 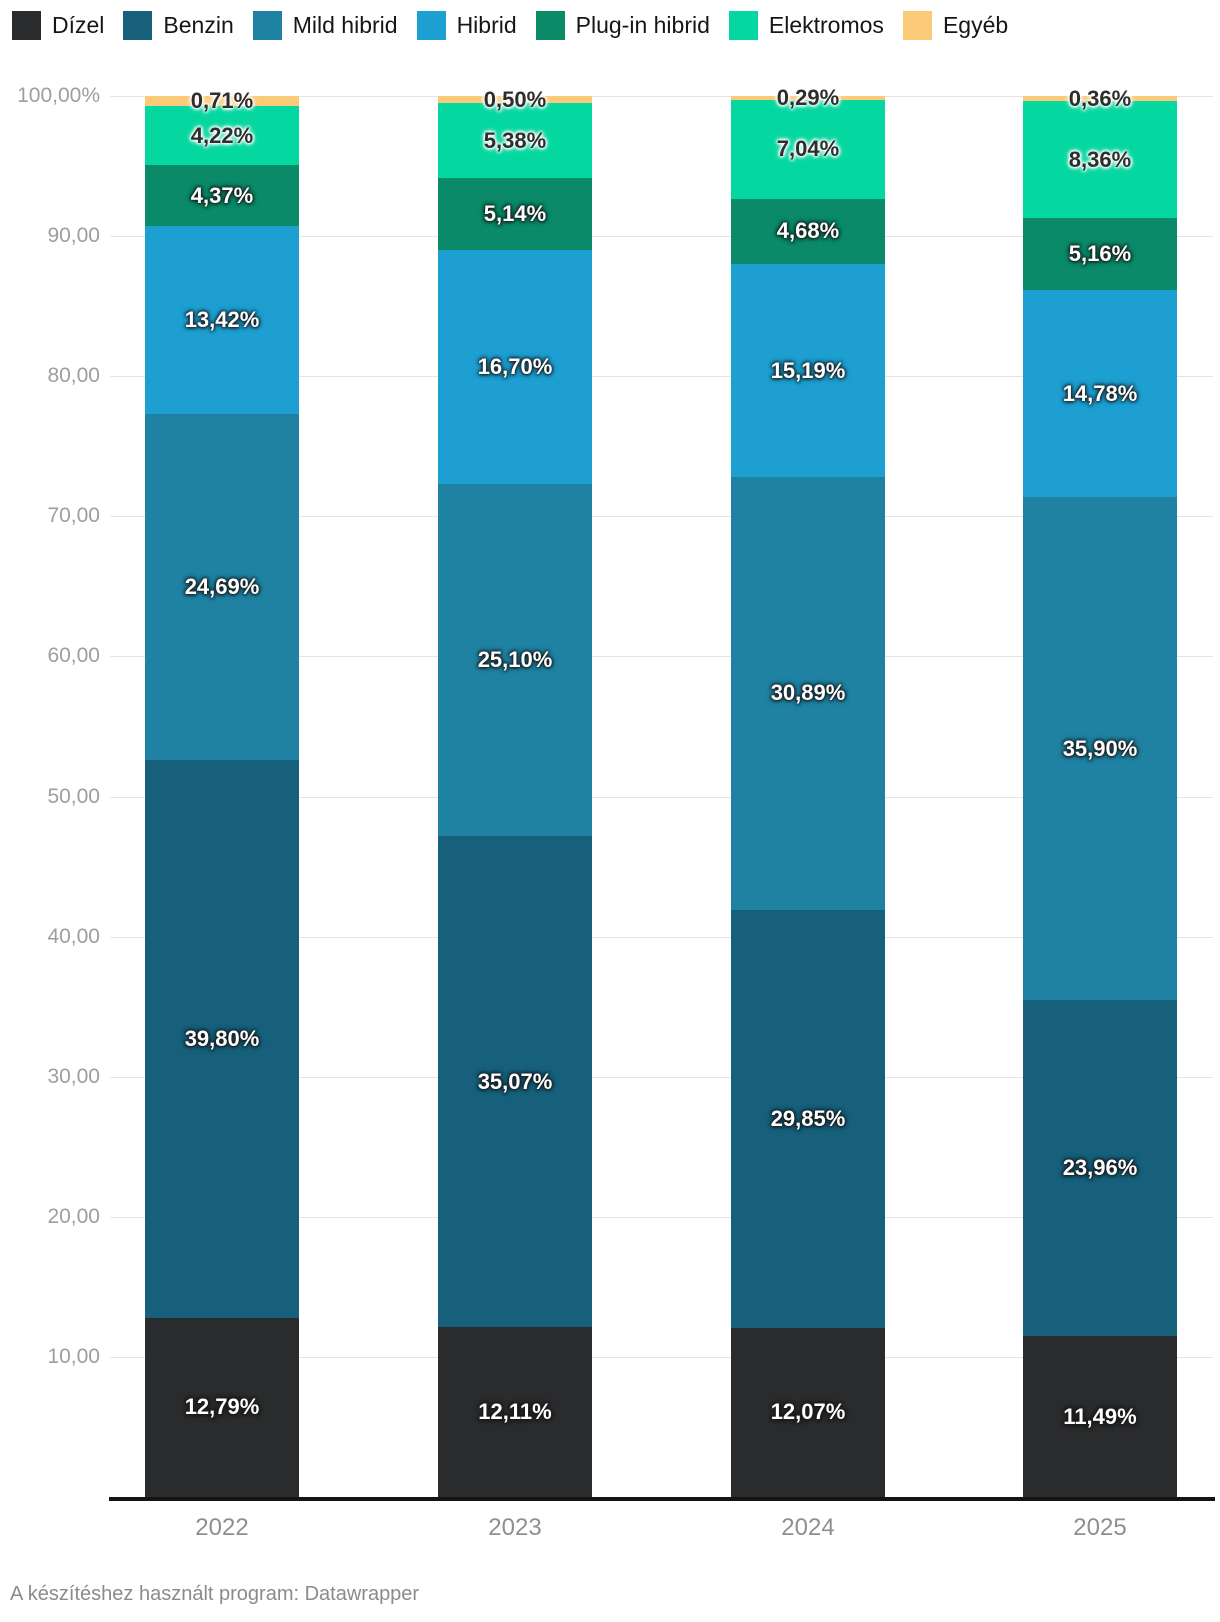 I want to click on legend-item-egy-b: Egyéb, so click(x=955, y=25).